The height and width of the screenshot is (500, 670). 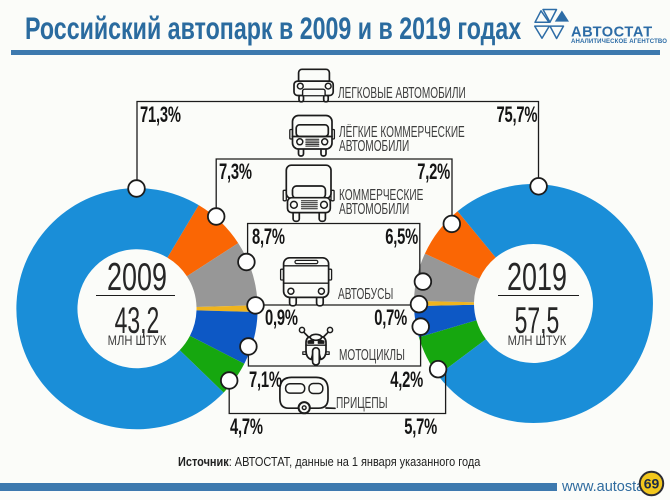 What do you see at coordinates (652, 483) in the screenshot?
I see `svg-text: 69` at bounding box center [652, 483].